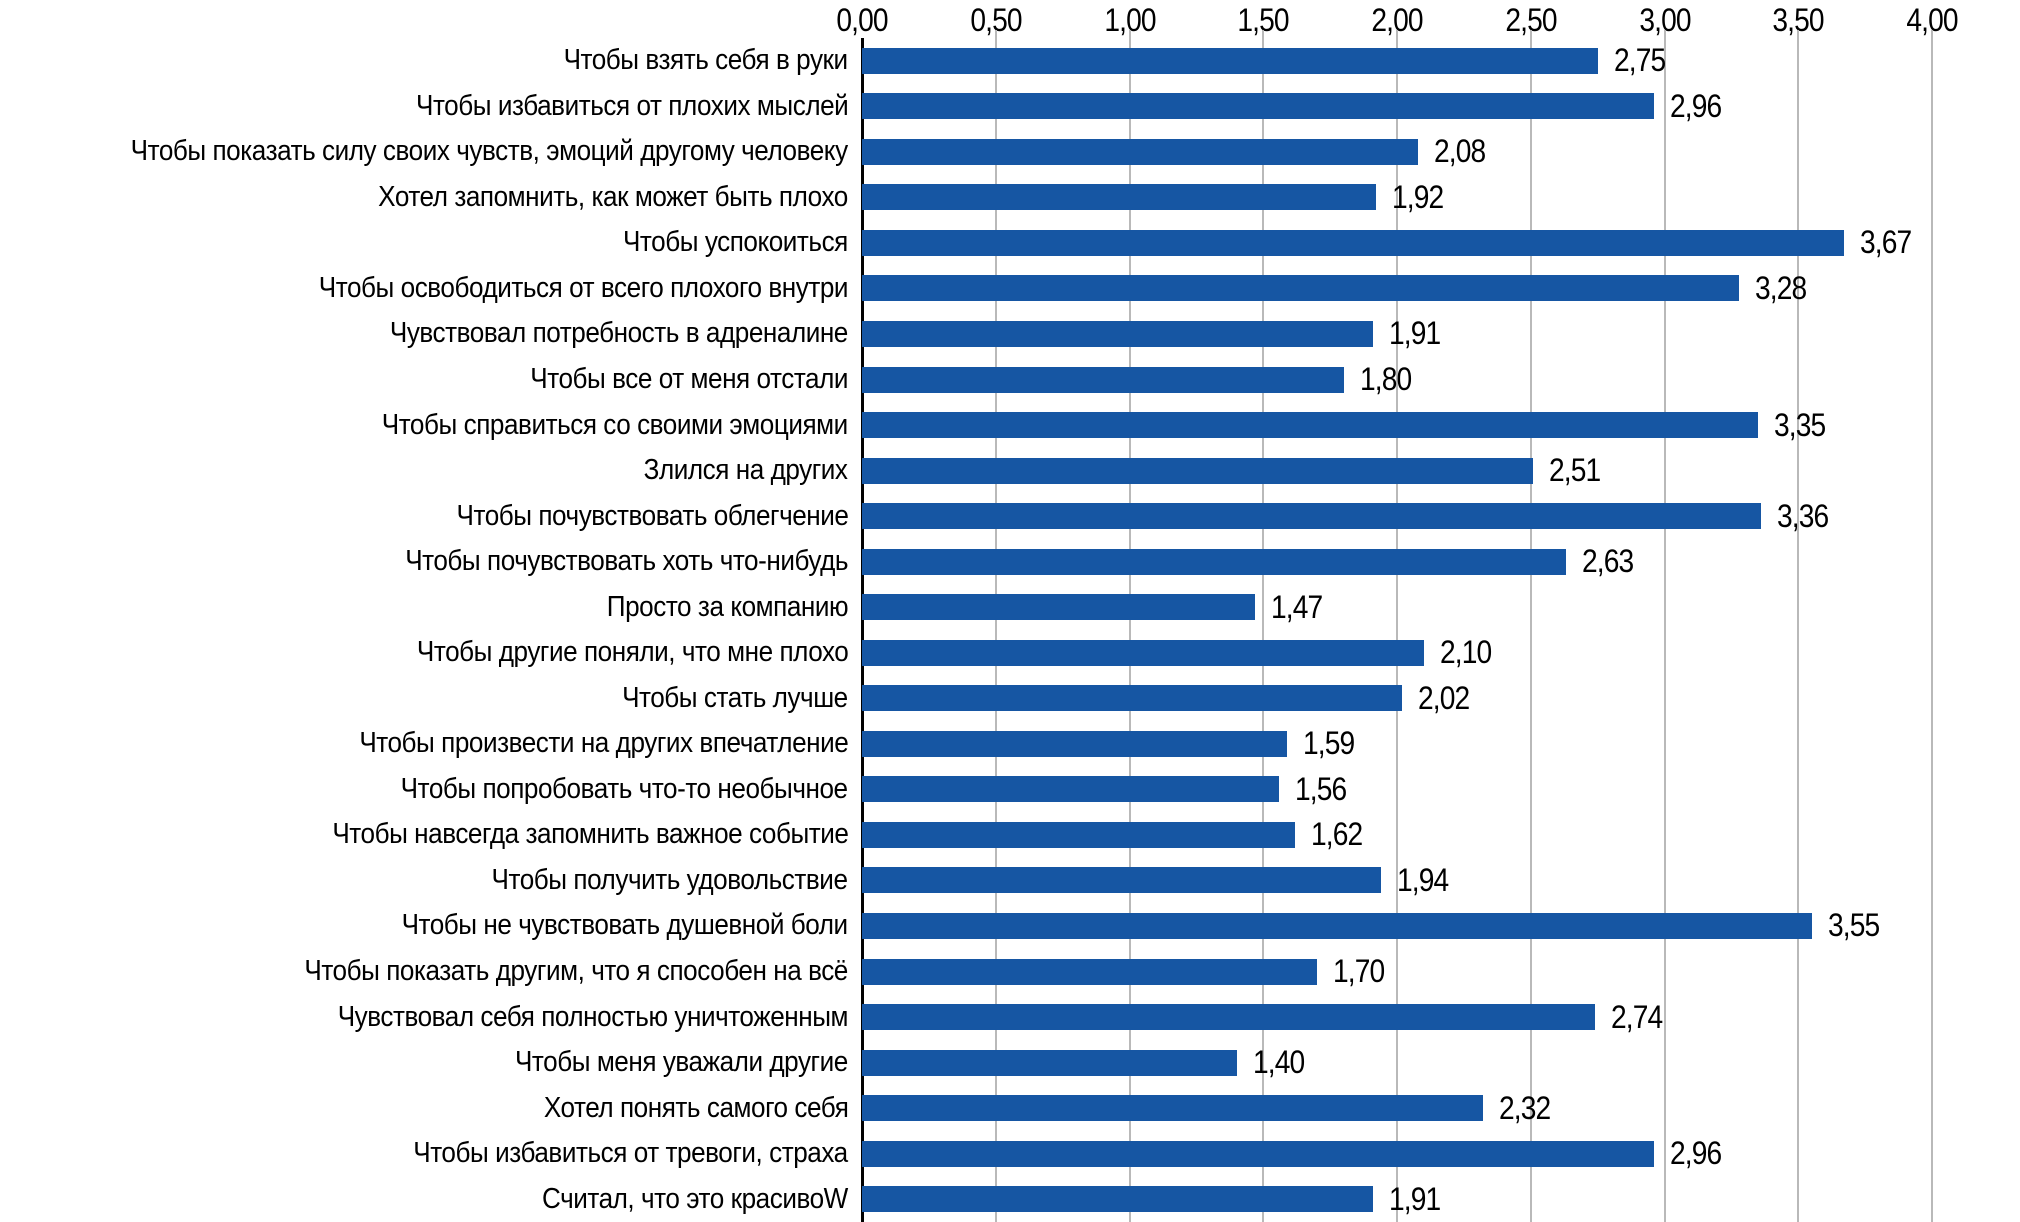 Image resolution: width=2020 pixels, height=1222 pixels. I want to click on category-label: Чтобы избавиться от плохих мыслей, so click(632, 105).